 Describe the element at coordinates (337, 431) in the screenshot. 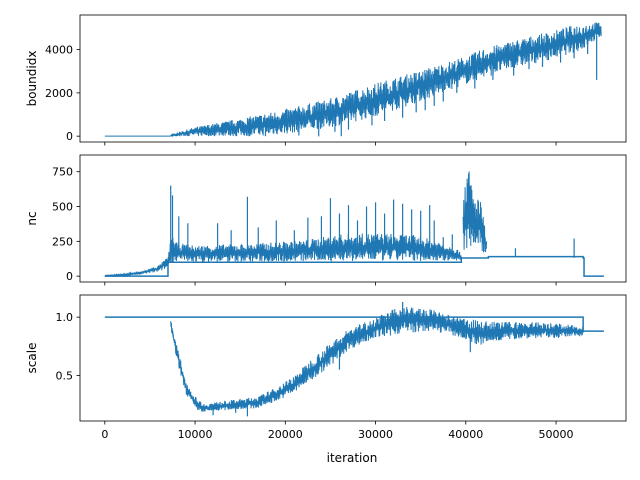

I see `x-ticks-scale: 0 10000 20000 30000 40000 50000` at that location.